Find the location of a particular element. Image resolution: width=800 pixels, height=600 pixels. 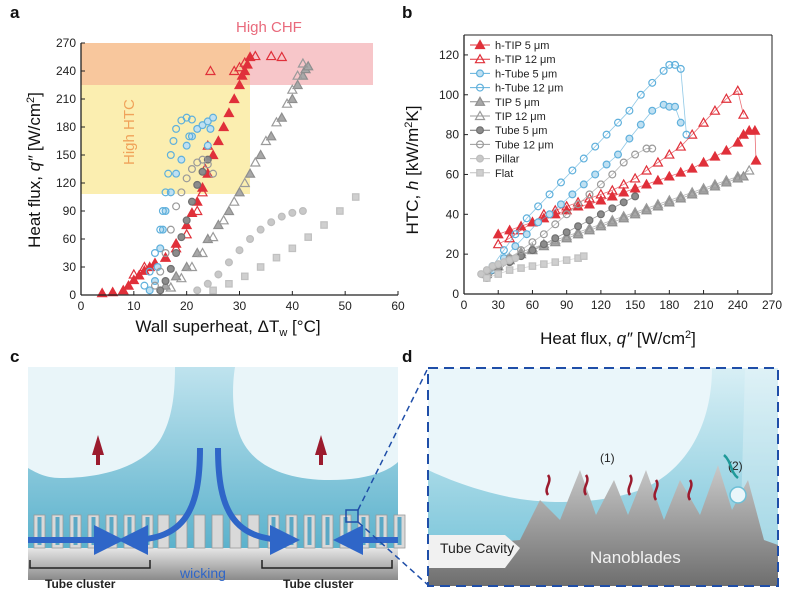

vapor-bubble-right is located at coordinates (315, 423).